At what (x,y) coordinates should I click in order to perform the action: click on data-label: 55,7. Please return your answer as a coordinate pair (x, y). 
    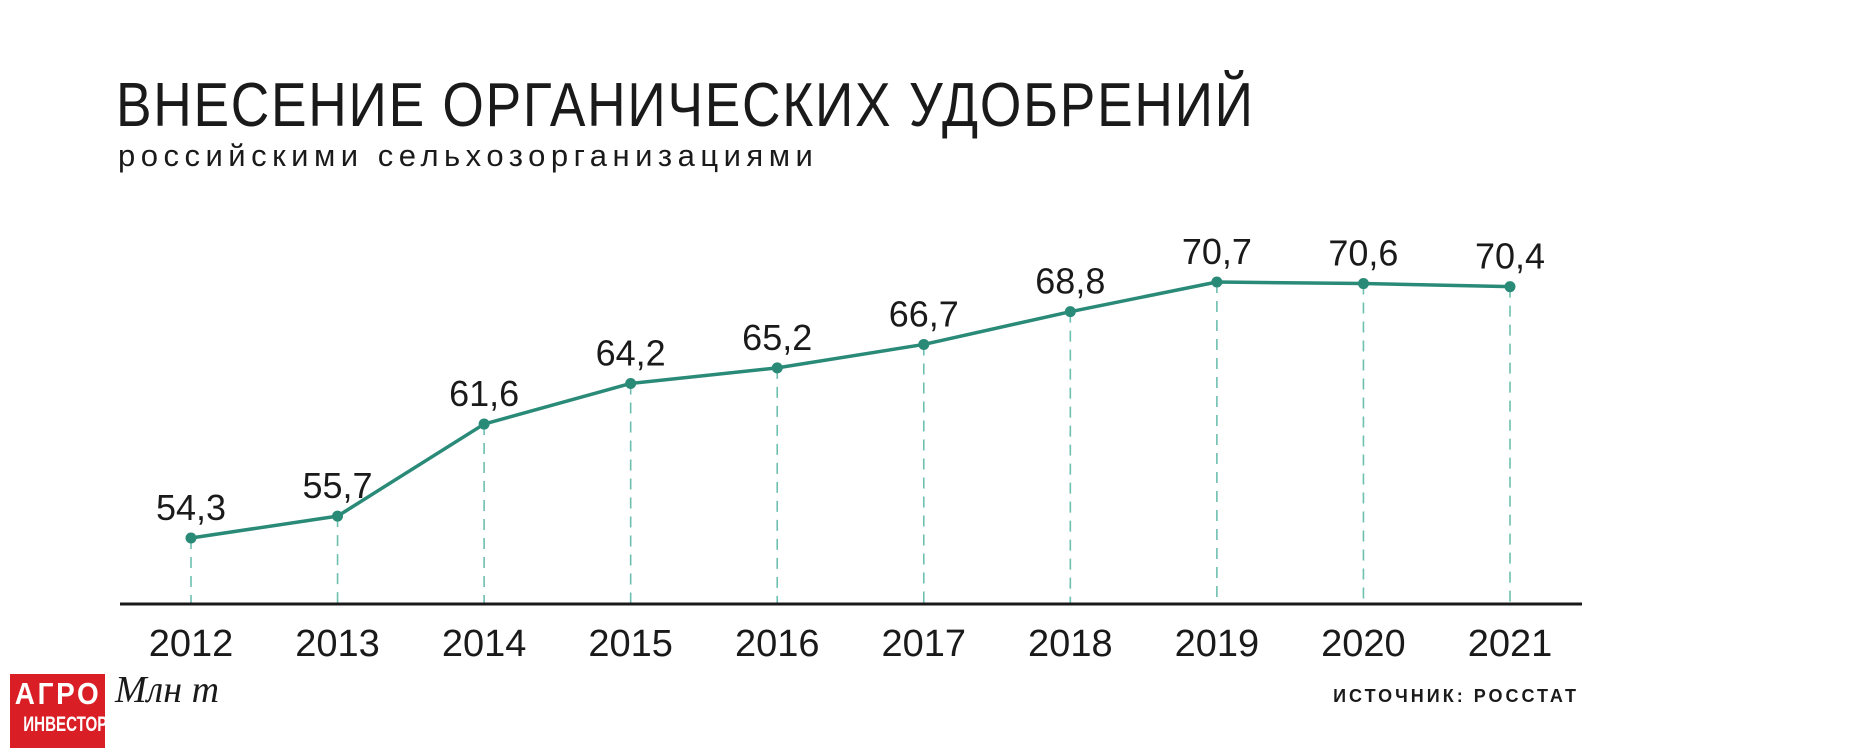
    Looking at the image, I should click on (338, 485).